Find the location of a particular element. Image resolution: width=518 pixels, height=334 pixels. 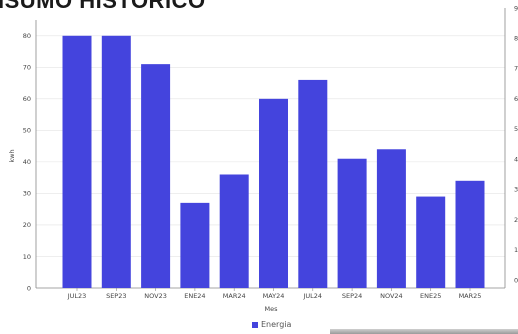

y-tick-label: 20 is located at coordinates (27, 225).